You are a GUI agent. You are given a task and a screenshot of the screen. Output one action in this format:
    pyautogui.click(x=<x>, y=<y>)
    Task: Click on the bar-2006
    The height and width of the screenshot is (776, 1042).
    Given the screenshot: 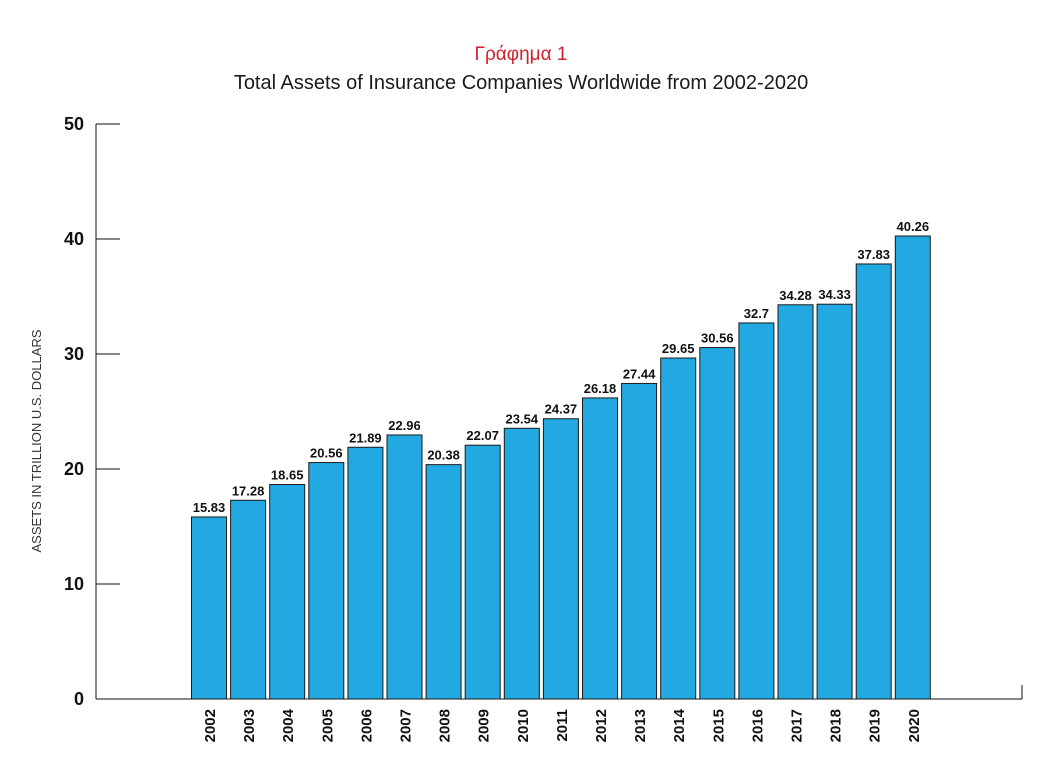 What is the action you would take?
    pyautogui.click(x=365, y=573)
    